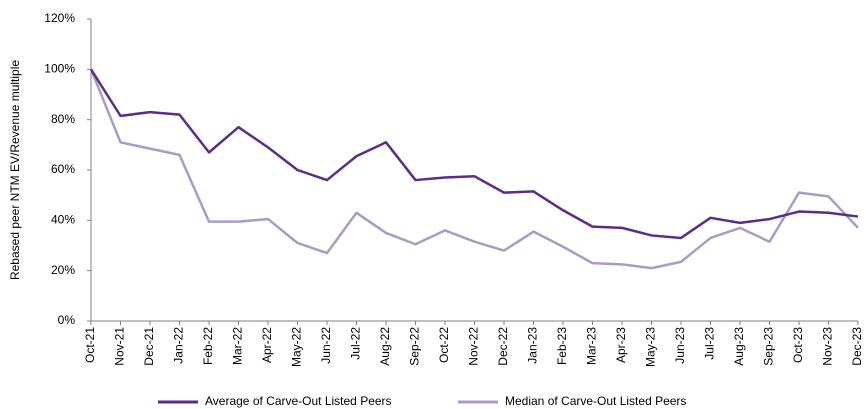 Image resolution: width=866 pixels, height=409 pixels. What do you see at coordinates (595, 401) in the screenshot?
I see `legend-label: Median of Carve-Out Listed Peers` at bounding box center [595, 401].